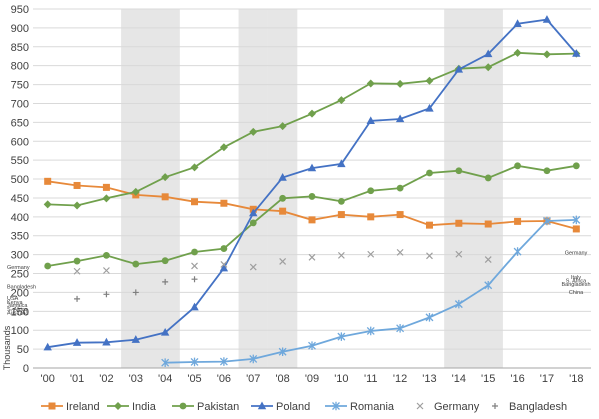  I want to click on legend-label: Poland, so click(293, 407).